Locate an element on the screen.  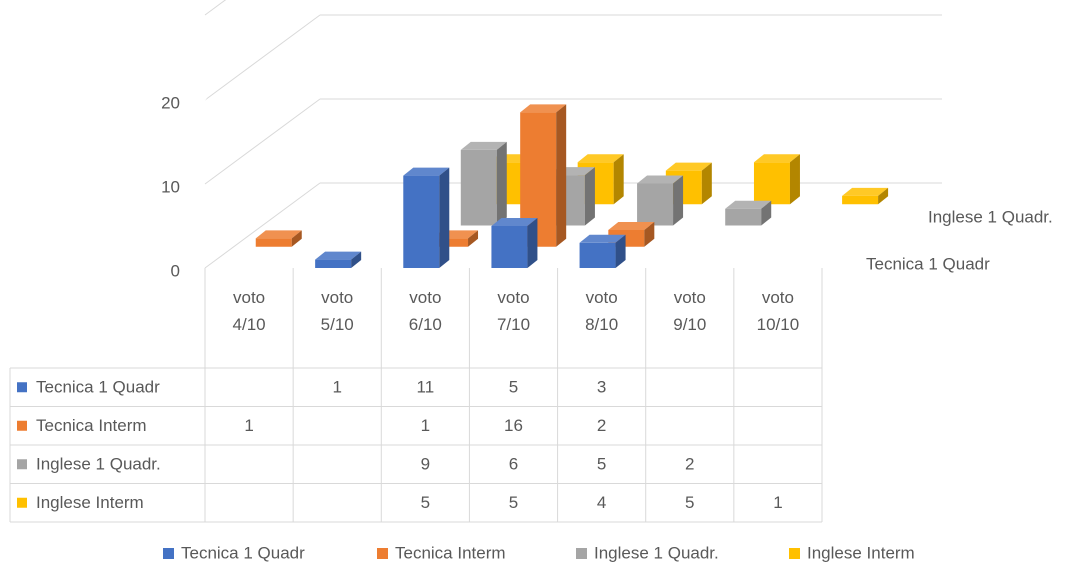
table-cell: 9 is located at coordinates (425, 464).